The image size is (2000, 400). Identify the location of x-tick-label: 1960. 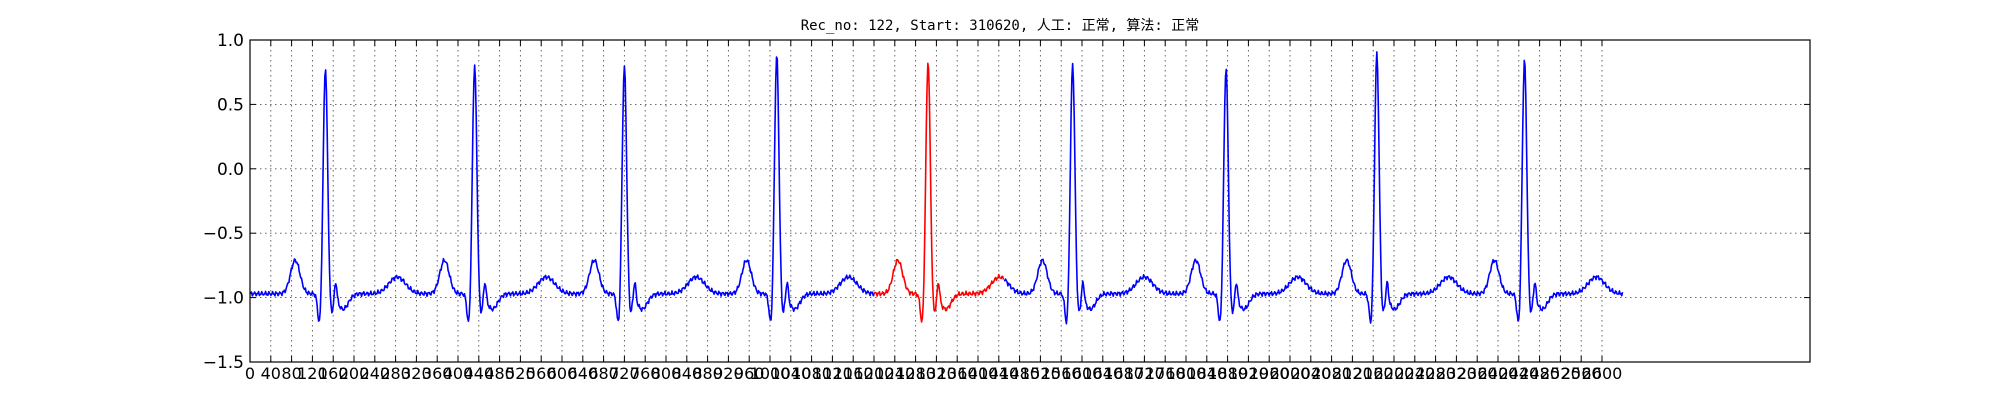
(1269, 373).